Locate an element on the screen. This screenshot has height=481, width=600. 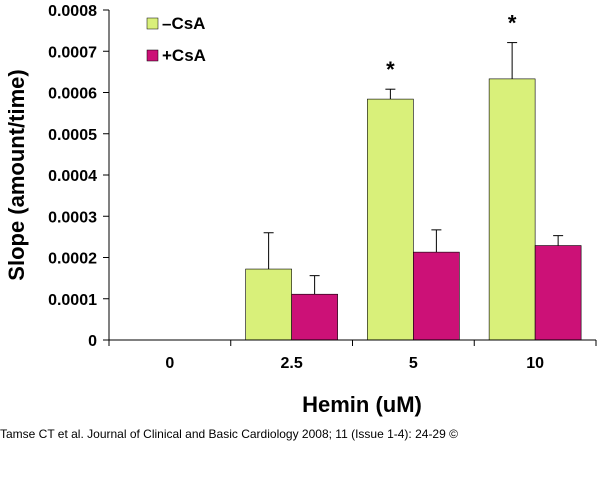
significance-markers: ** is located at coordinates (451, 47).